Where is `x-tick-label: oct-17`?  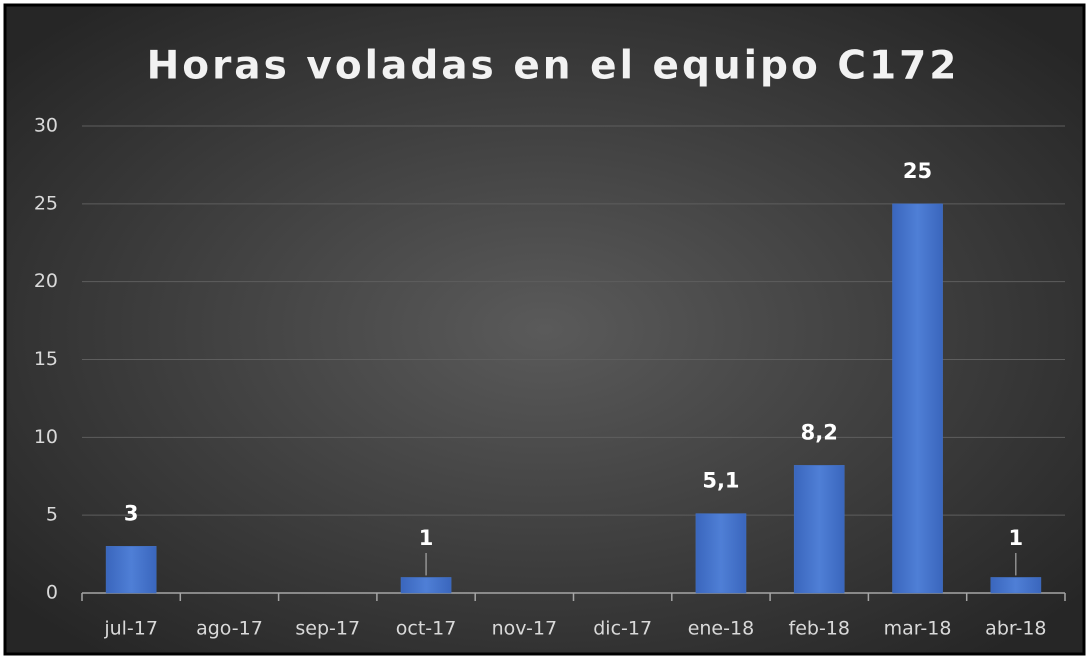 x-tick-label: oct-17 is located at coordinates (426, 629).